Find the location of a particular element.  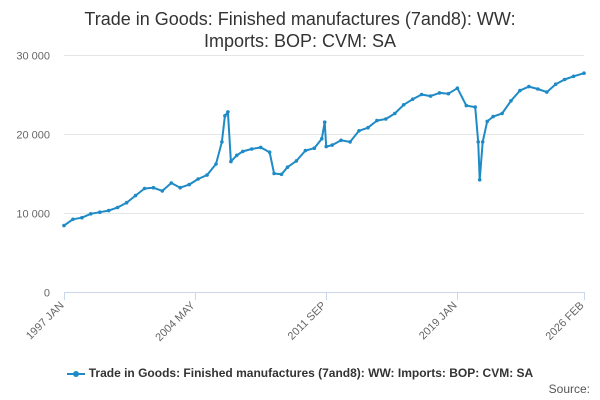

chart-title-line-2: Imports: BOP: CVM: SA is located at coordinates (300, 41).